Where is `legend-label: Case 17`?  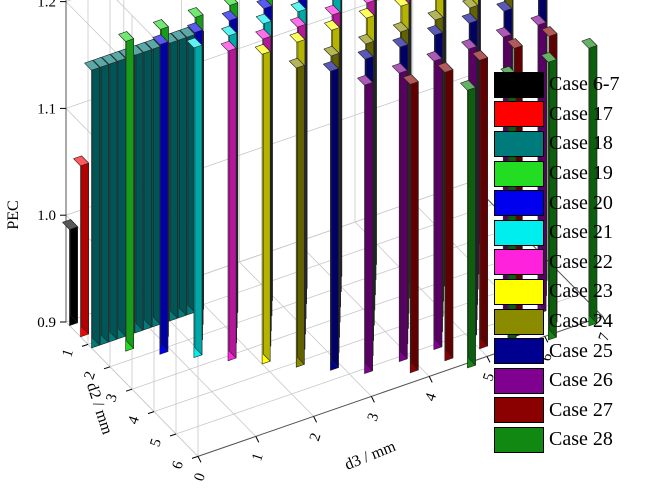
legend-label: Case 17 is located at coordinates (581, 113).